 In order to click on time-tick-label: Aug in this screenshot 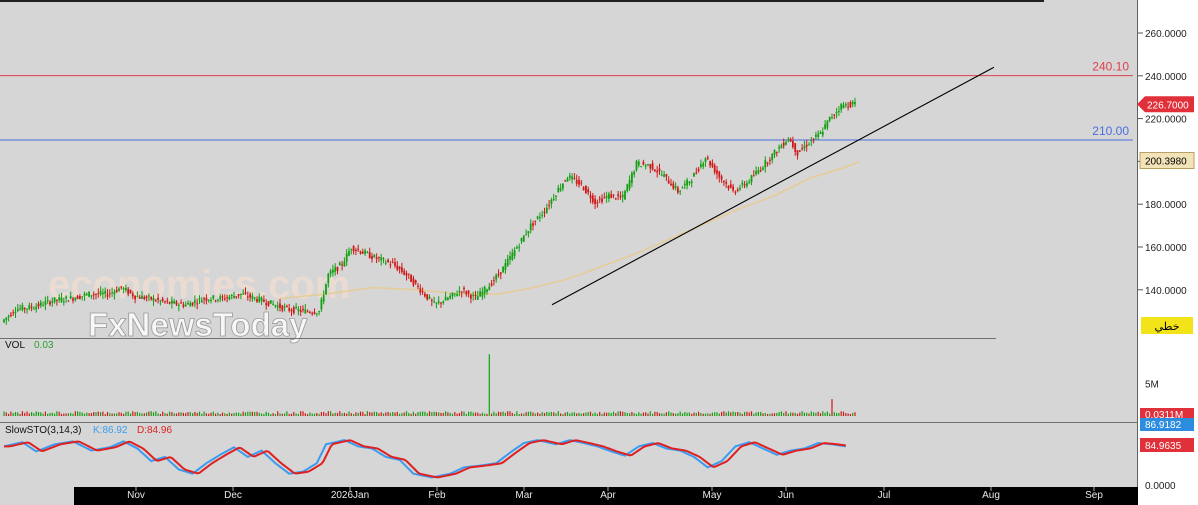, I will do `click(991, 495)`.